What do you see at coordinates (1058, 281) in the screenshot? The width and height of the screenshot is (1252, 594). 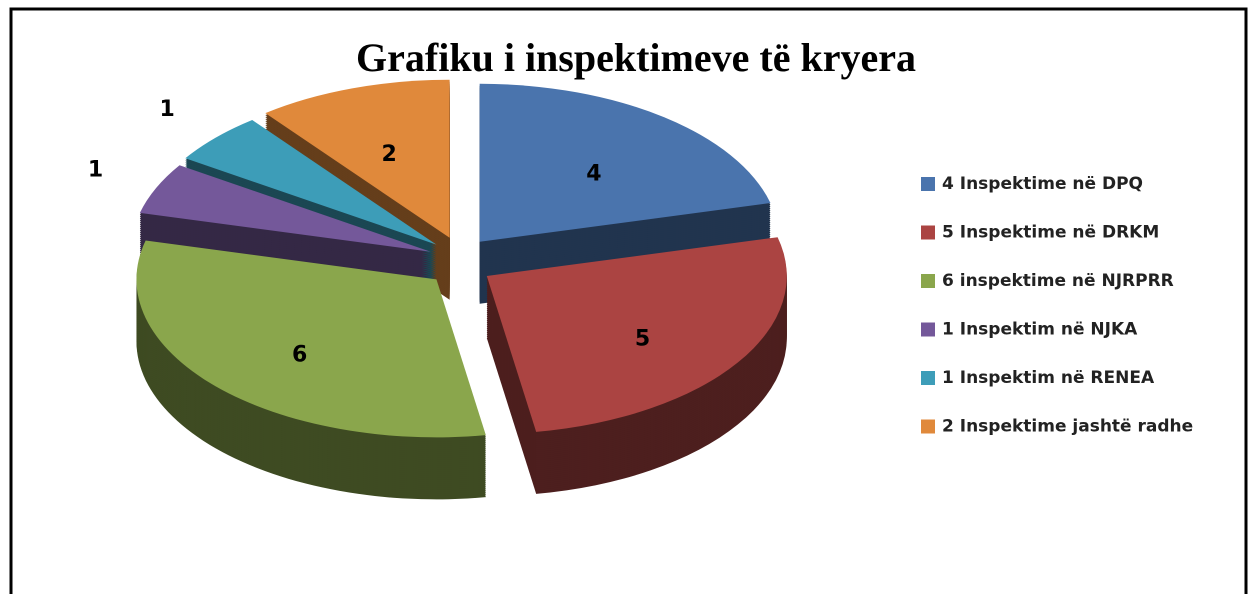 I see `legend-label: 6 inspektime në NJRPRR` at bounding box center [1058, 281].